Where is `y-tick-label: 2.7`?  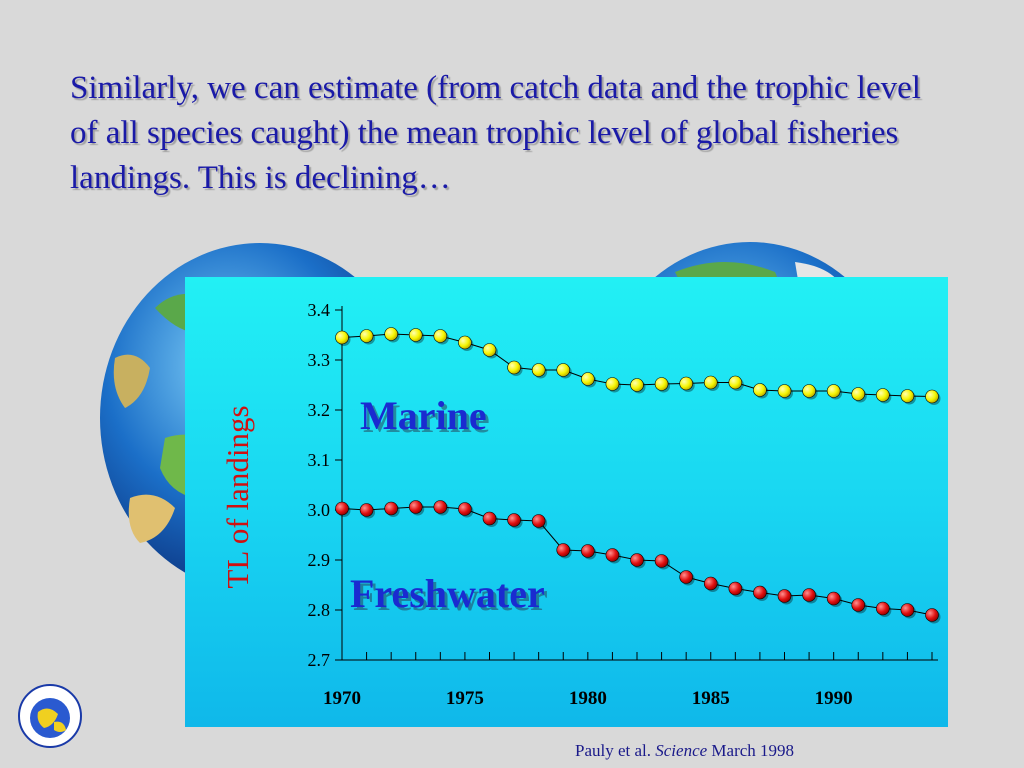 y-tick-label: 2.7 is located at coordinates (319, 660).